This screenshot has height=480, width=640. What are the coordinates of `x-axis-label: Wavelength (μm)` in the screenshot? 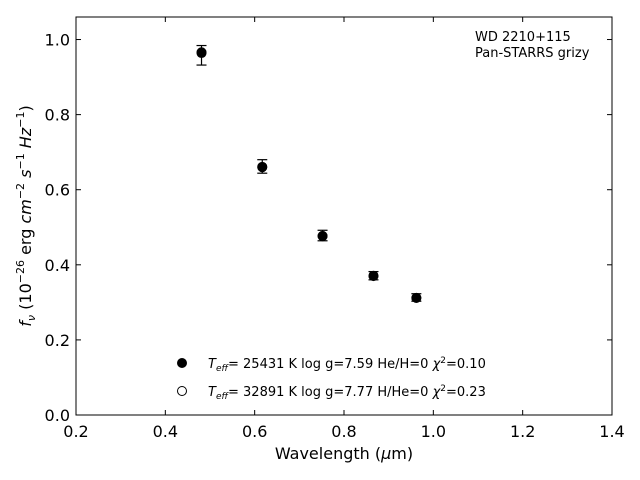 It's located at (344, 453).